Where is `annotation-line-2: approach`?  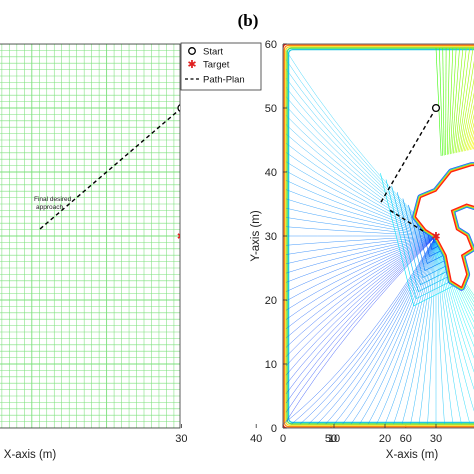
annotation-line-2: approach is located at coordinates (49, 207).